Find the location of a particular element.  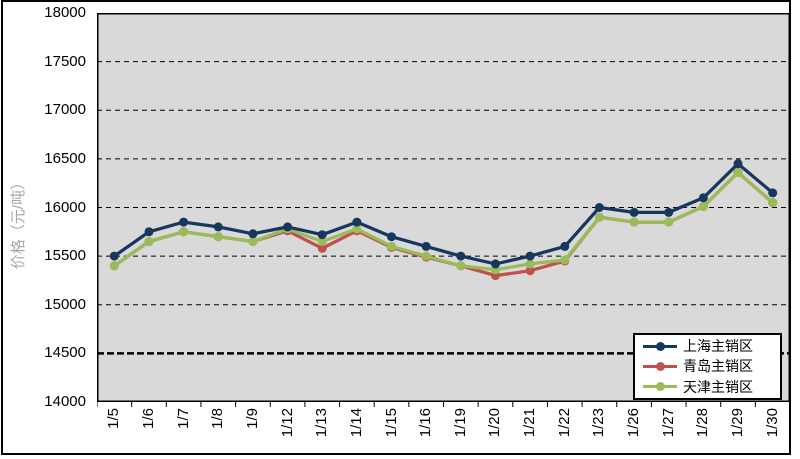

chart-legend: 上海主销区青岛主销区天津主销区 is located at coordinates (707, 366).